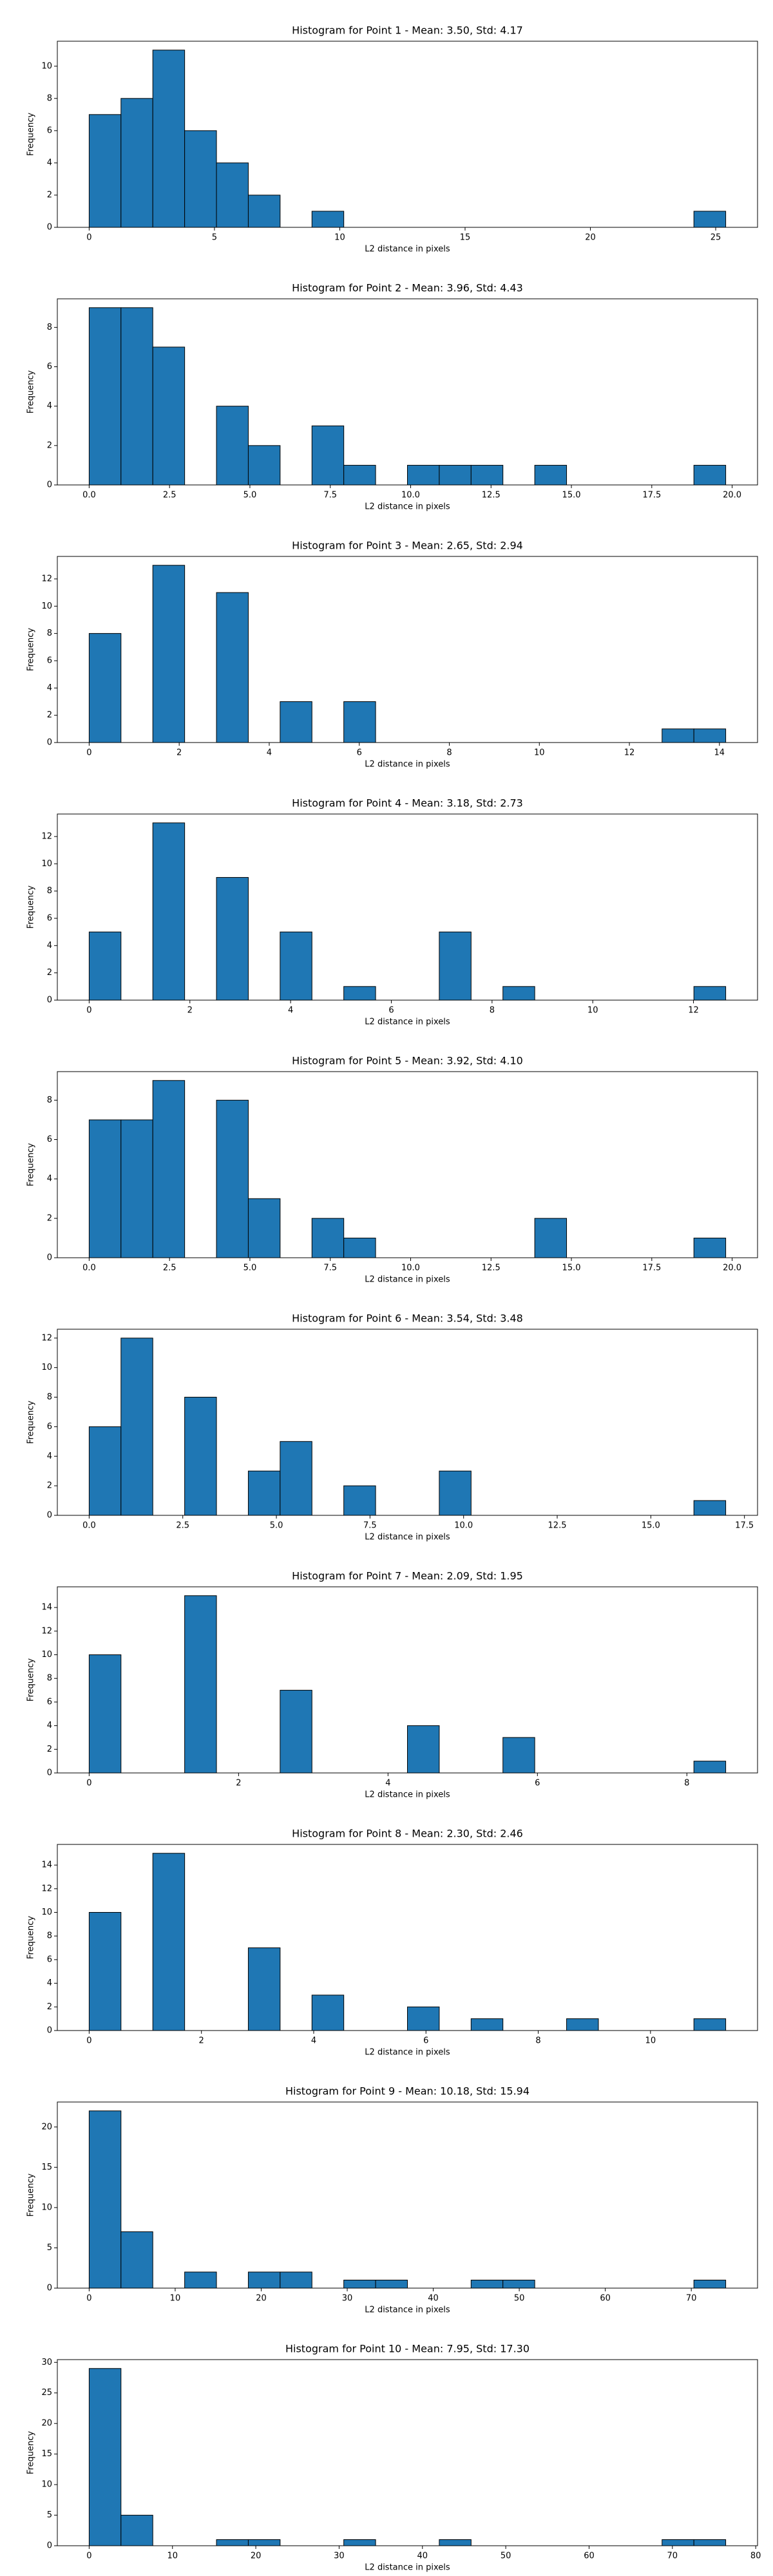 The image size is (773, 2576). I want to click on x-tick-label: 70, so click(672, 2557).